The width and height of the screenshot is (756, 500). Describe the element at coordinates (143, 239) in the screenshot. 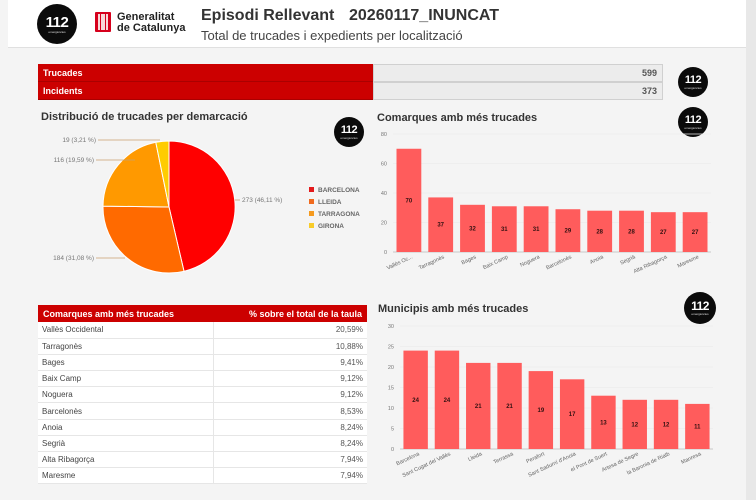

I see `pie-slice-lleida` at that location.